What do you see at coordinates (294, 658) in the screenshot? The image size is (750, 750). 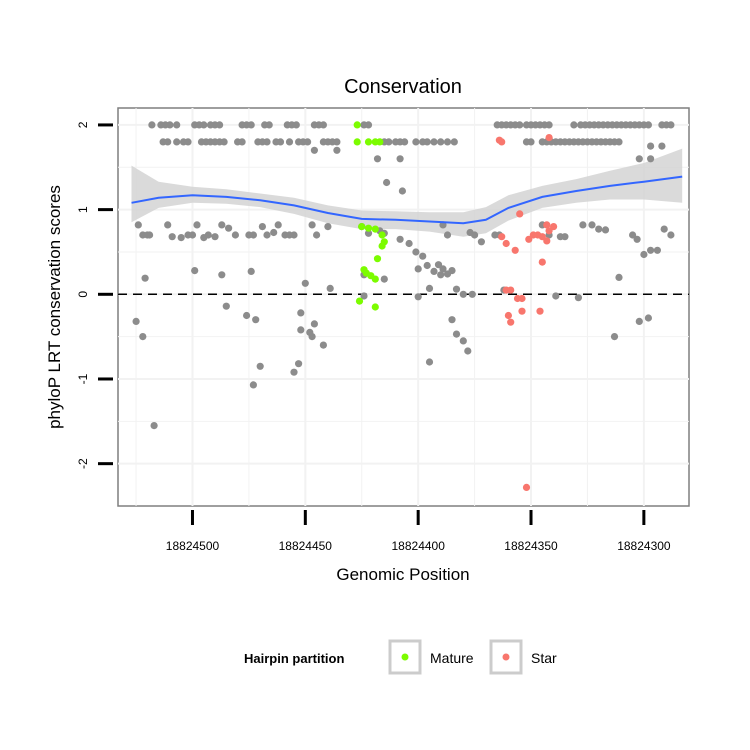 I see `legend-title: Hairpin partition` at bounding box center [294, 658].